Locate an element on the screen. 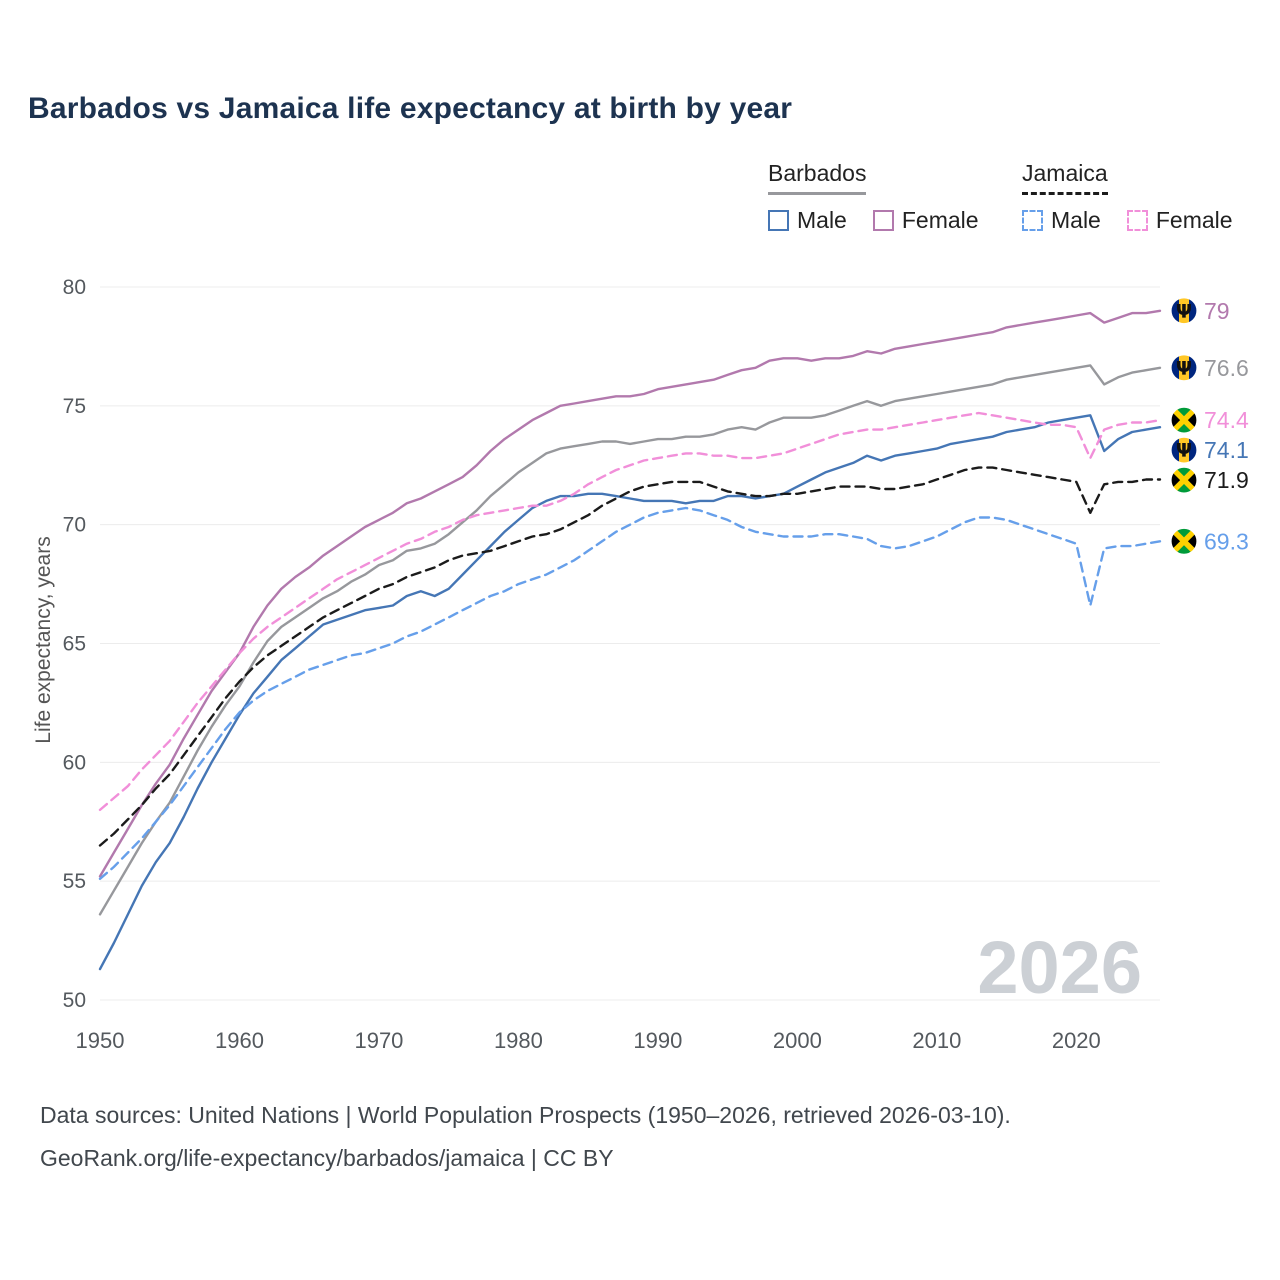  legend-jamaica-header: Jamaica is located at coordinates (1065, 177).